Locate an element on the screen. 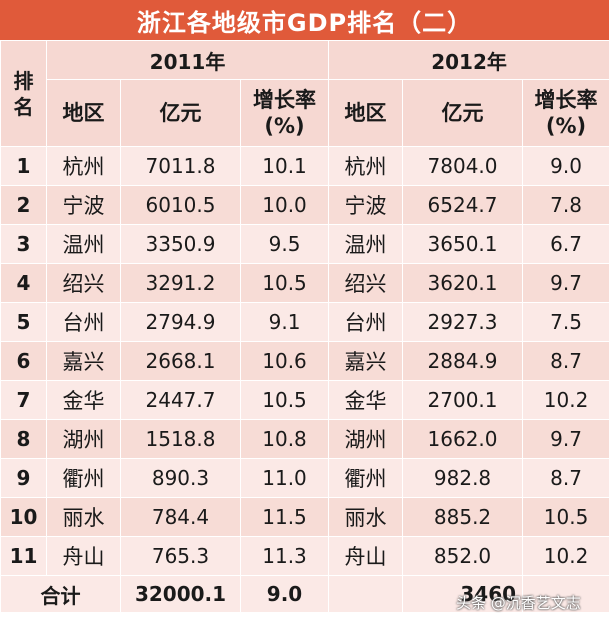  table-row: 1 杭州 7011.8 10.1 杭州 7804.0 9.0 is located at coordinates (304, 166).